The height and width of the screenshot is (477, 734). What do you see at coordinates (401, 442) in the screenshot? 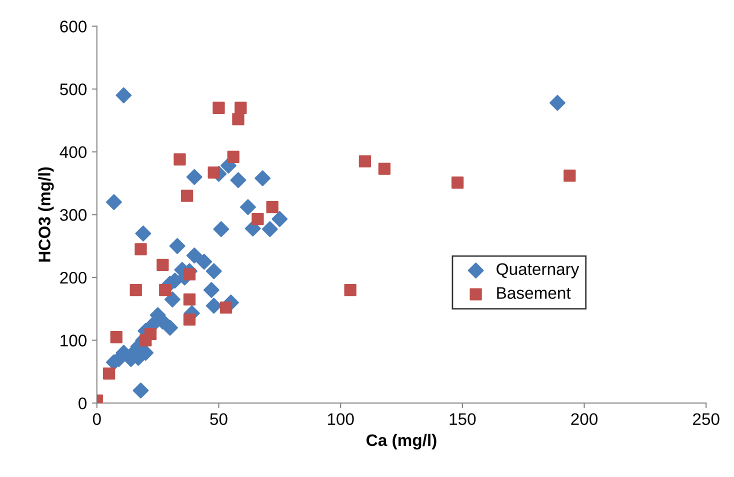
I see `x-axis-title: Ca (mg/l)` at bounding box center [401, 442].